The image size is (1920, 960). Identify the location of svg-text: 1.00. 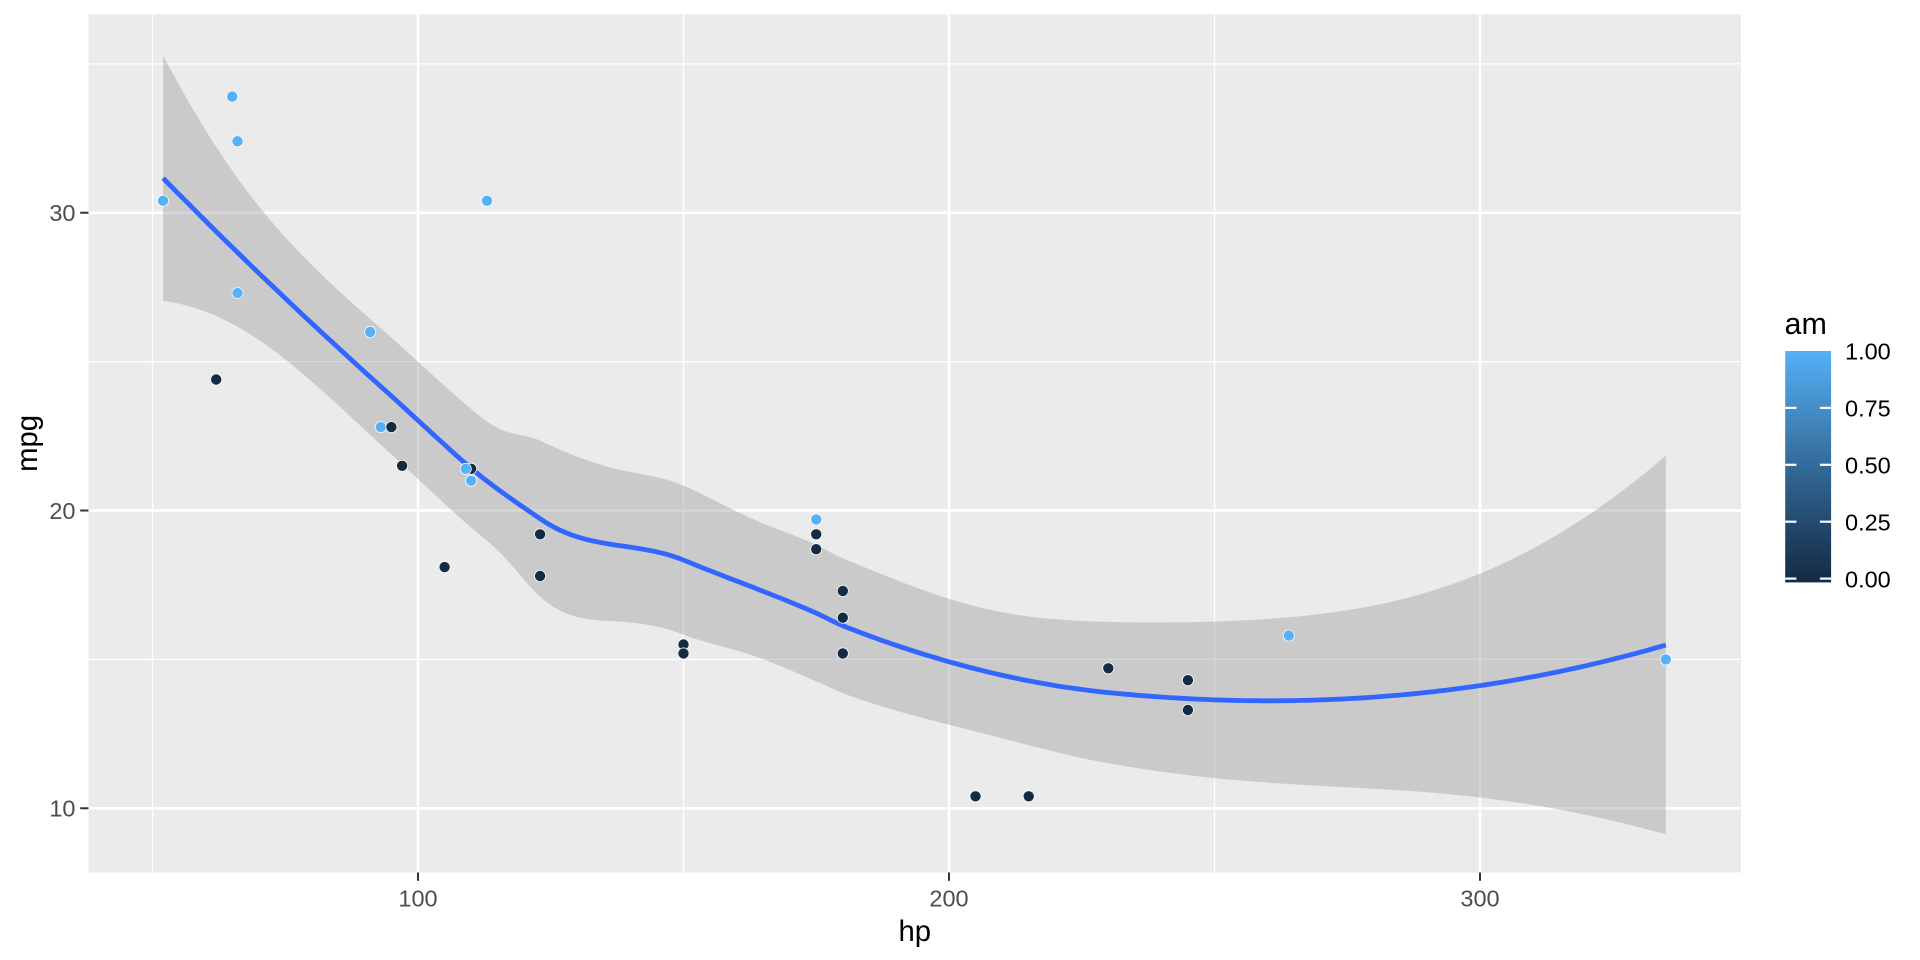
(1868, 352).